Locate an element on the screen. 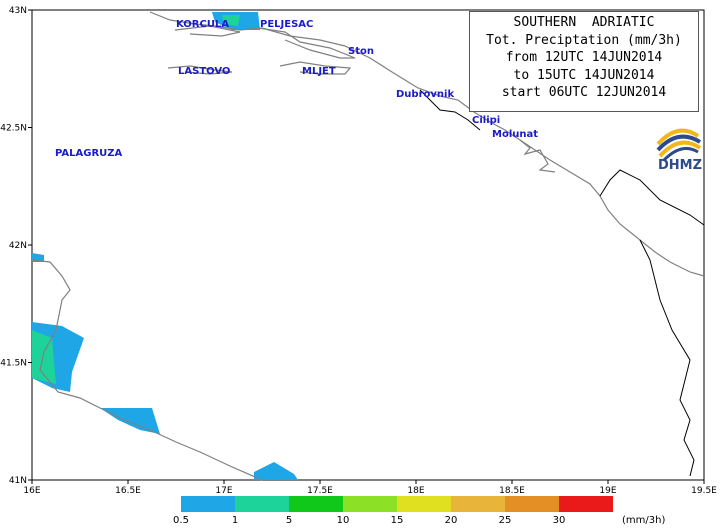 The width and height of the screenshot is (720, 530). island-mljet is located at coordinates (315, 68).